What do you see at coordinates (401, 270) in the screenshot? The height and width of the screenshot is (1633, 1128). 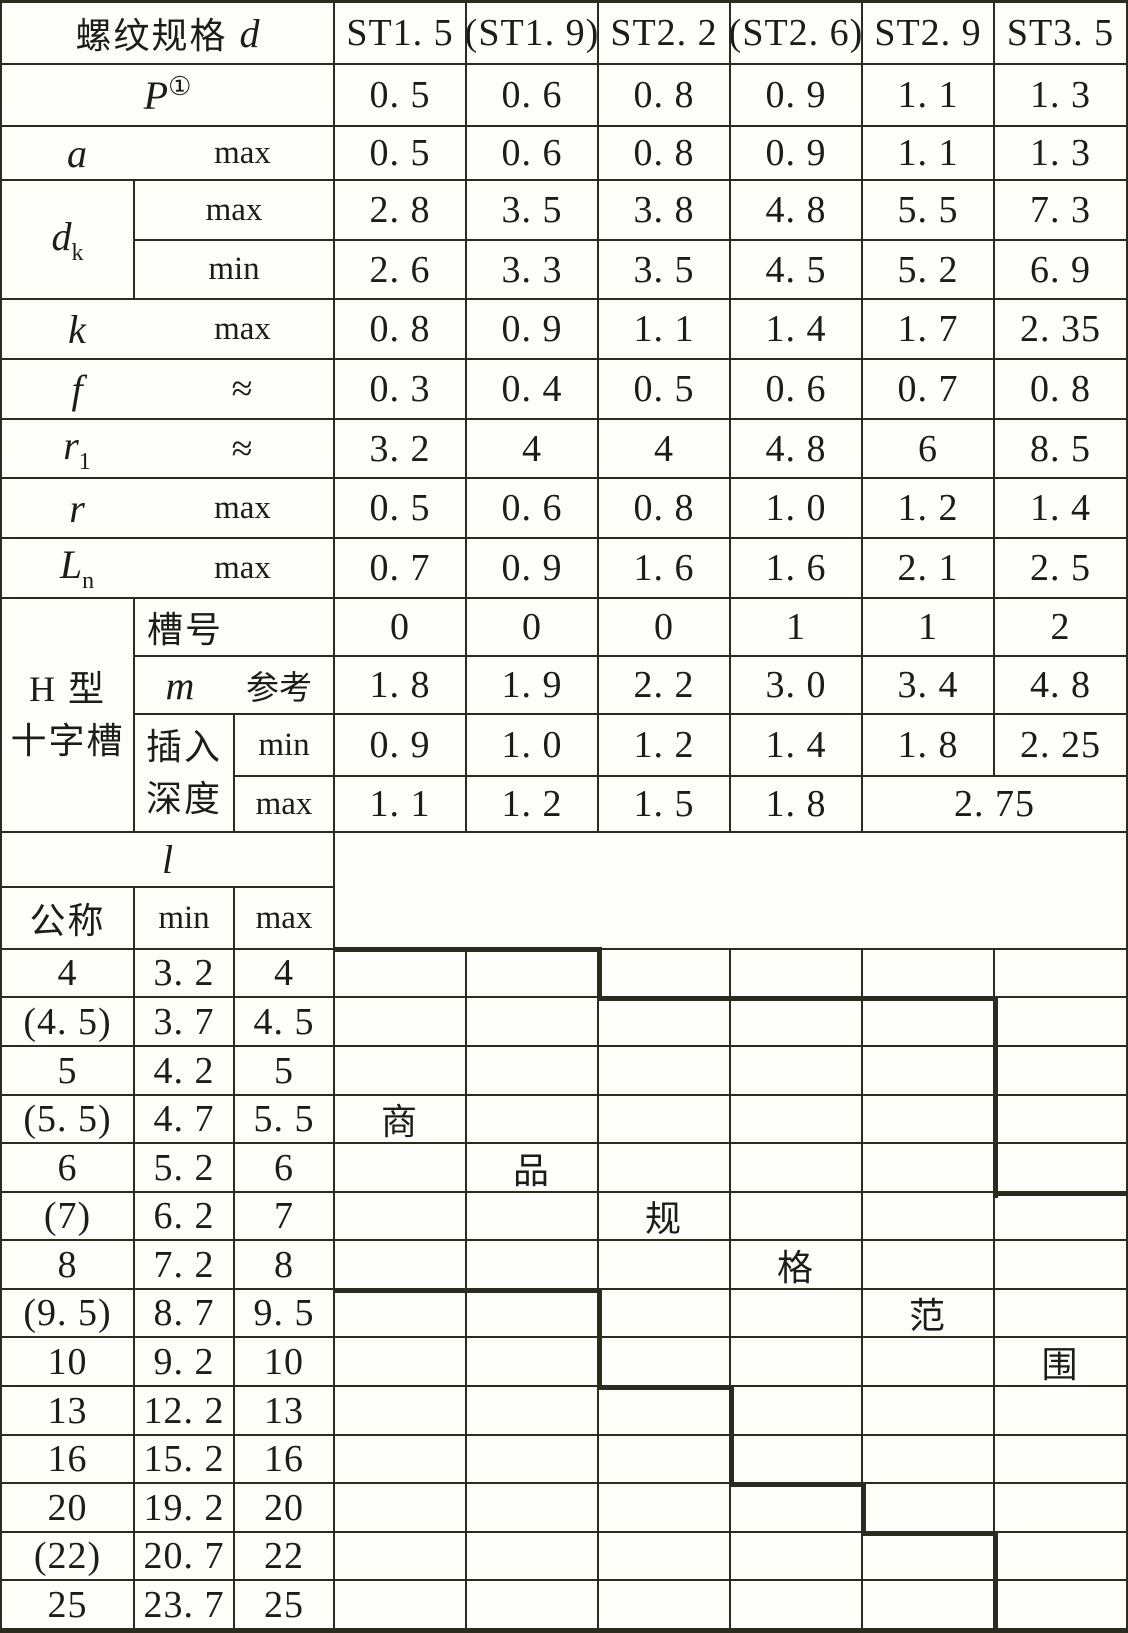 I see `value-cell: 2. 6` at bounding box center [401, 270].